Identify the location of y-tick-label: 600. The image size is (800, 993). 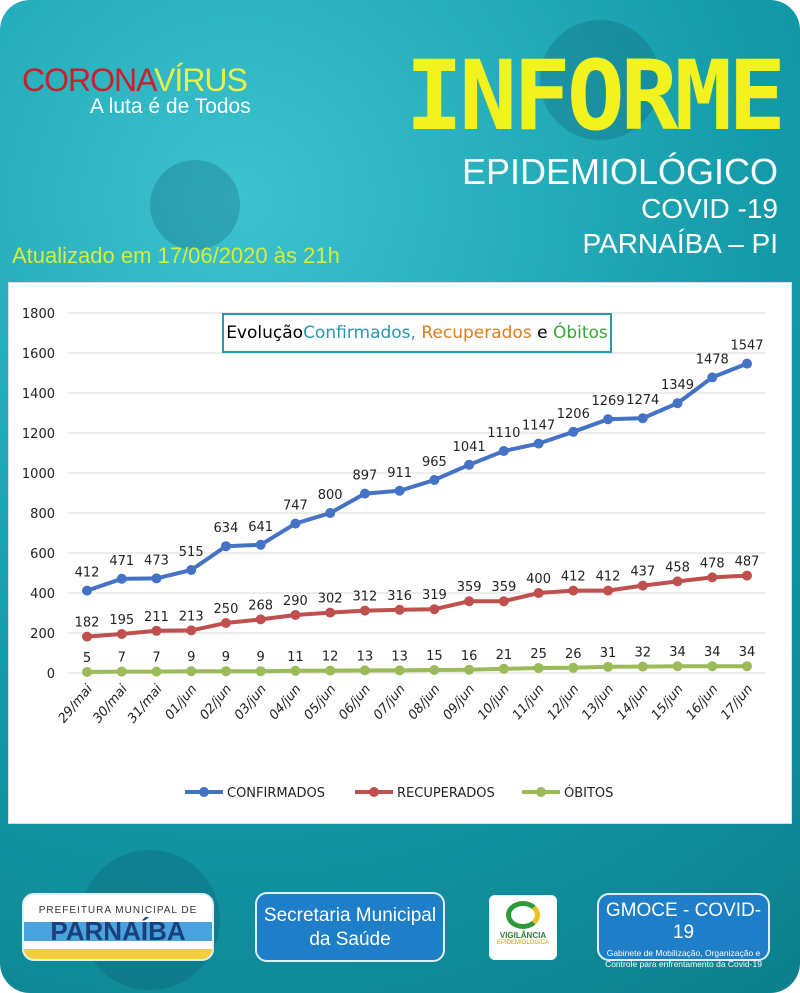
(42, 554).